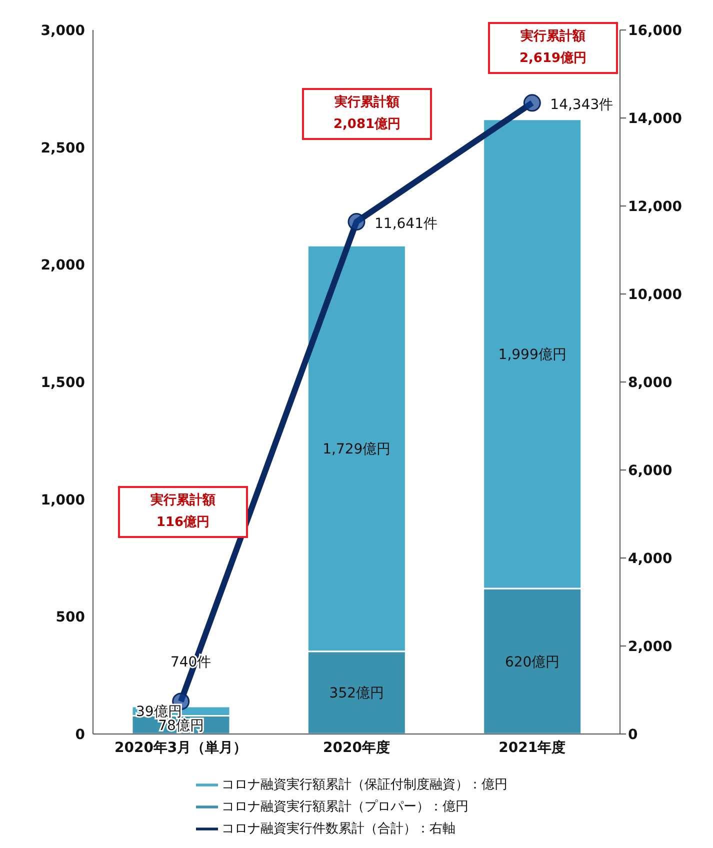 The height and width of the screenshot is (848, 713). I want to click on legend-label: コロナ融資実行額累計（保証付制度融資）：億円, so click(365, 785).